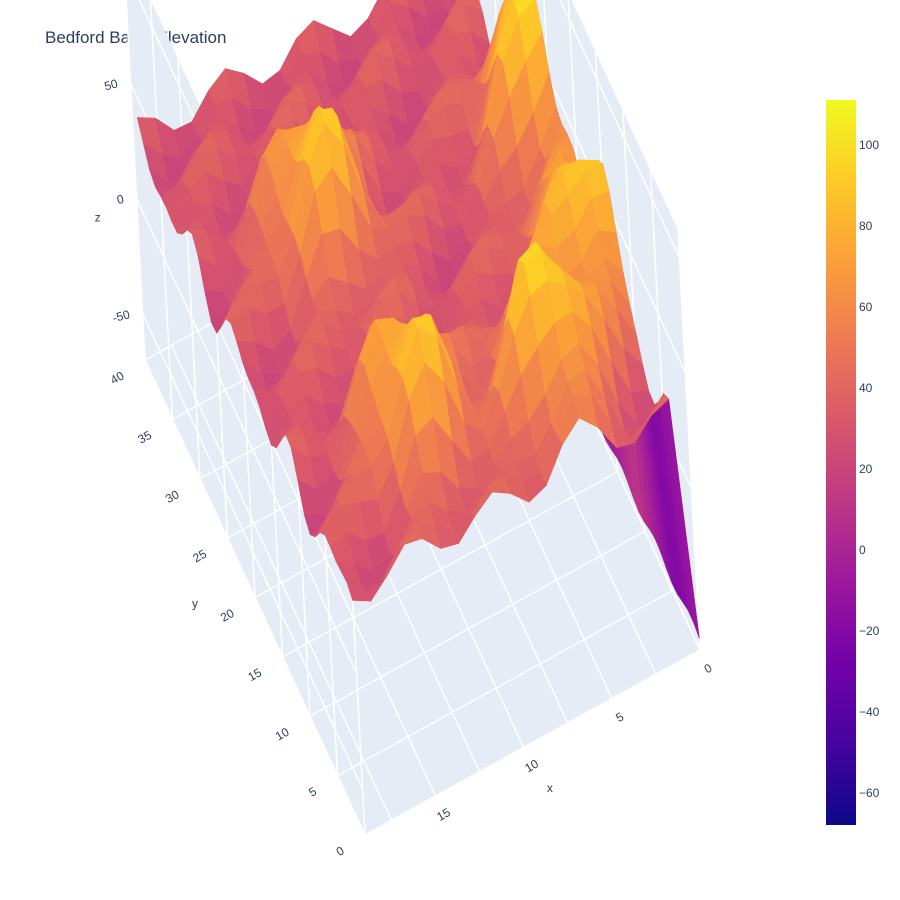  What do you see at coordinates (619, 717) in the screenshot?
I see `x-tick-label: 5` at bounding box center [619, 717].